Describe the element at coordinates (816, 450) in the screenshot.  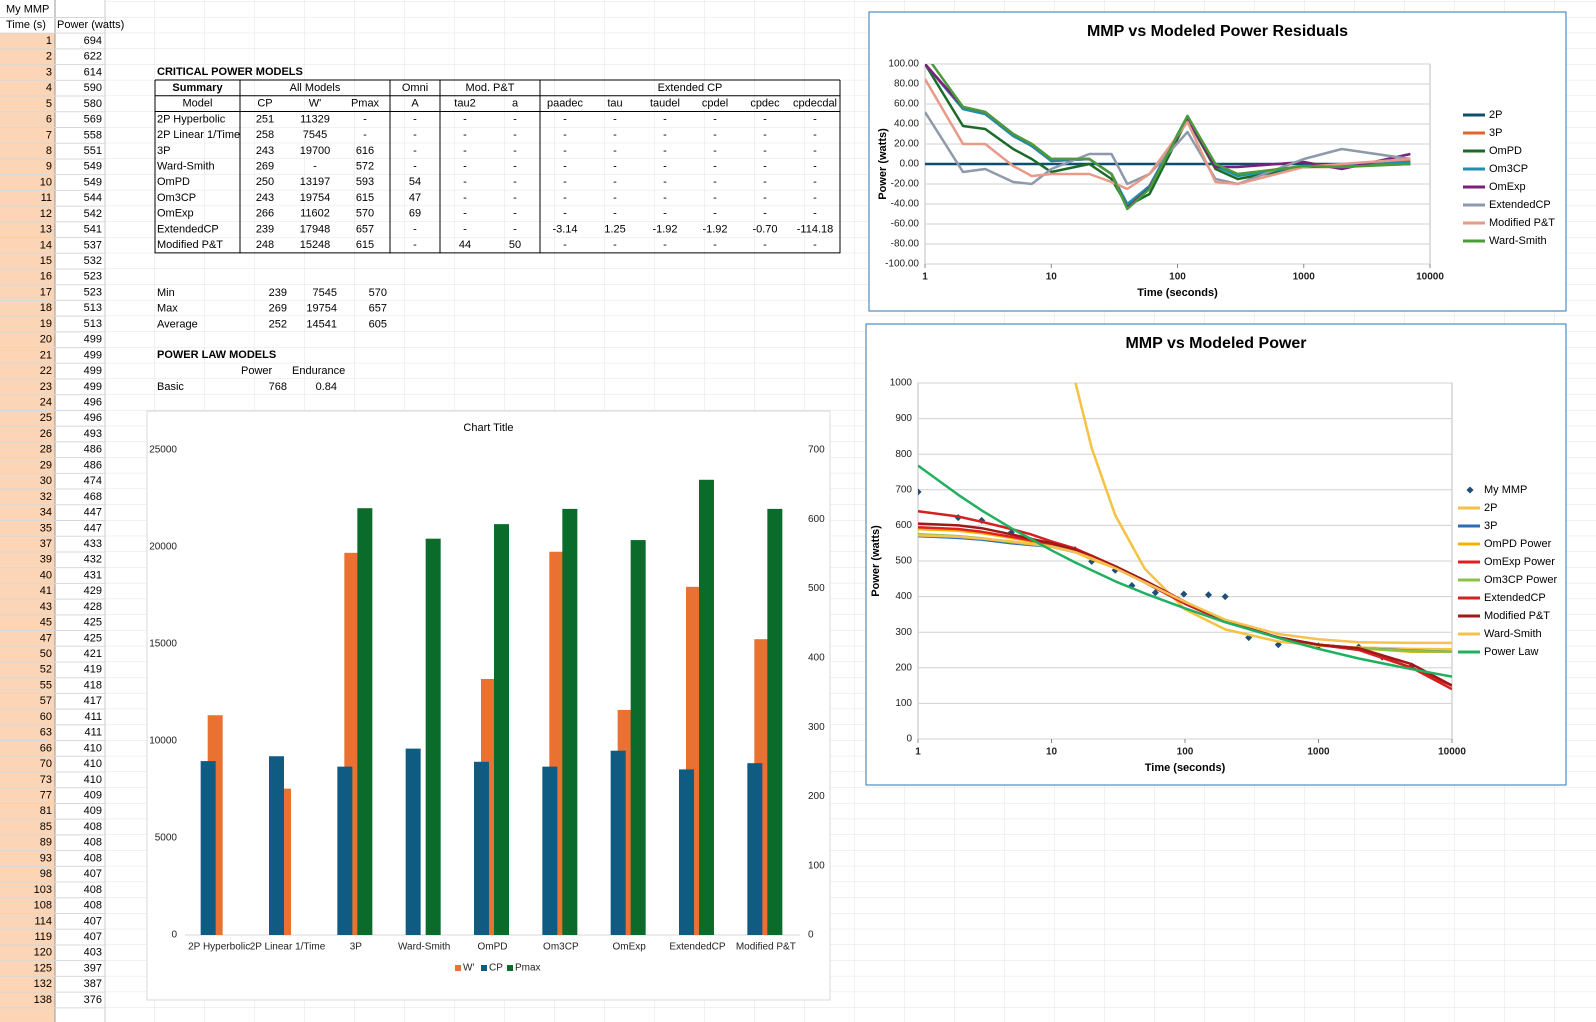
I see `y2-tick-label: 700` at that location.